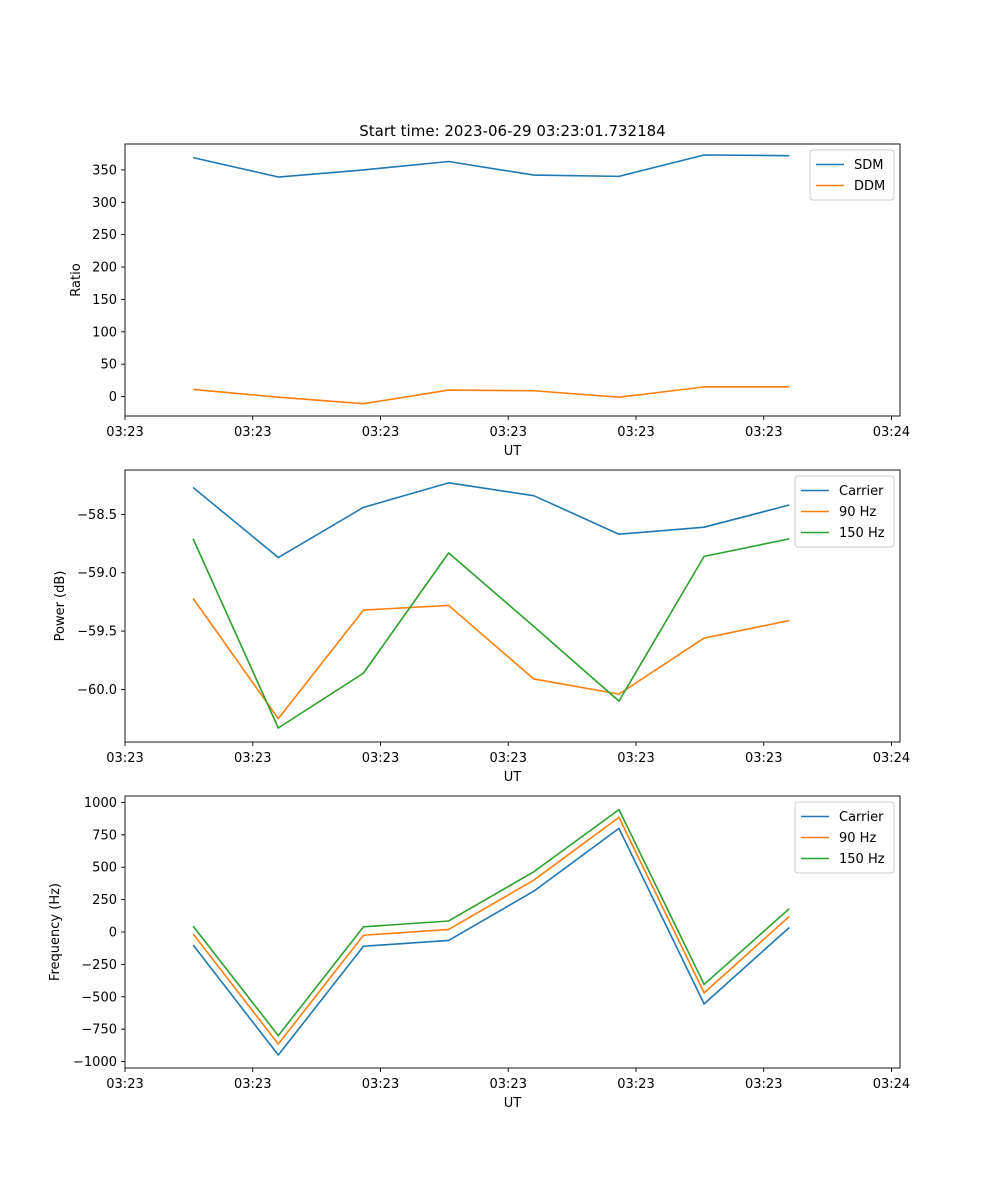 Image resolution: width=1000 pixels, height=1200 pixels. I want to click on series-line-sdm, so click(491, 166).